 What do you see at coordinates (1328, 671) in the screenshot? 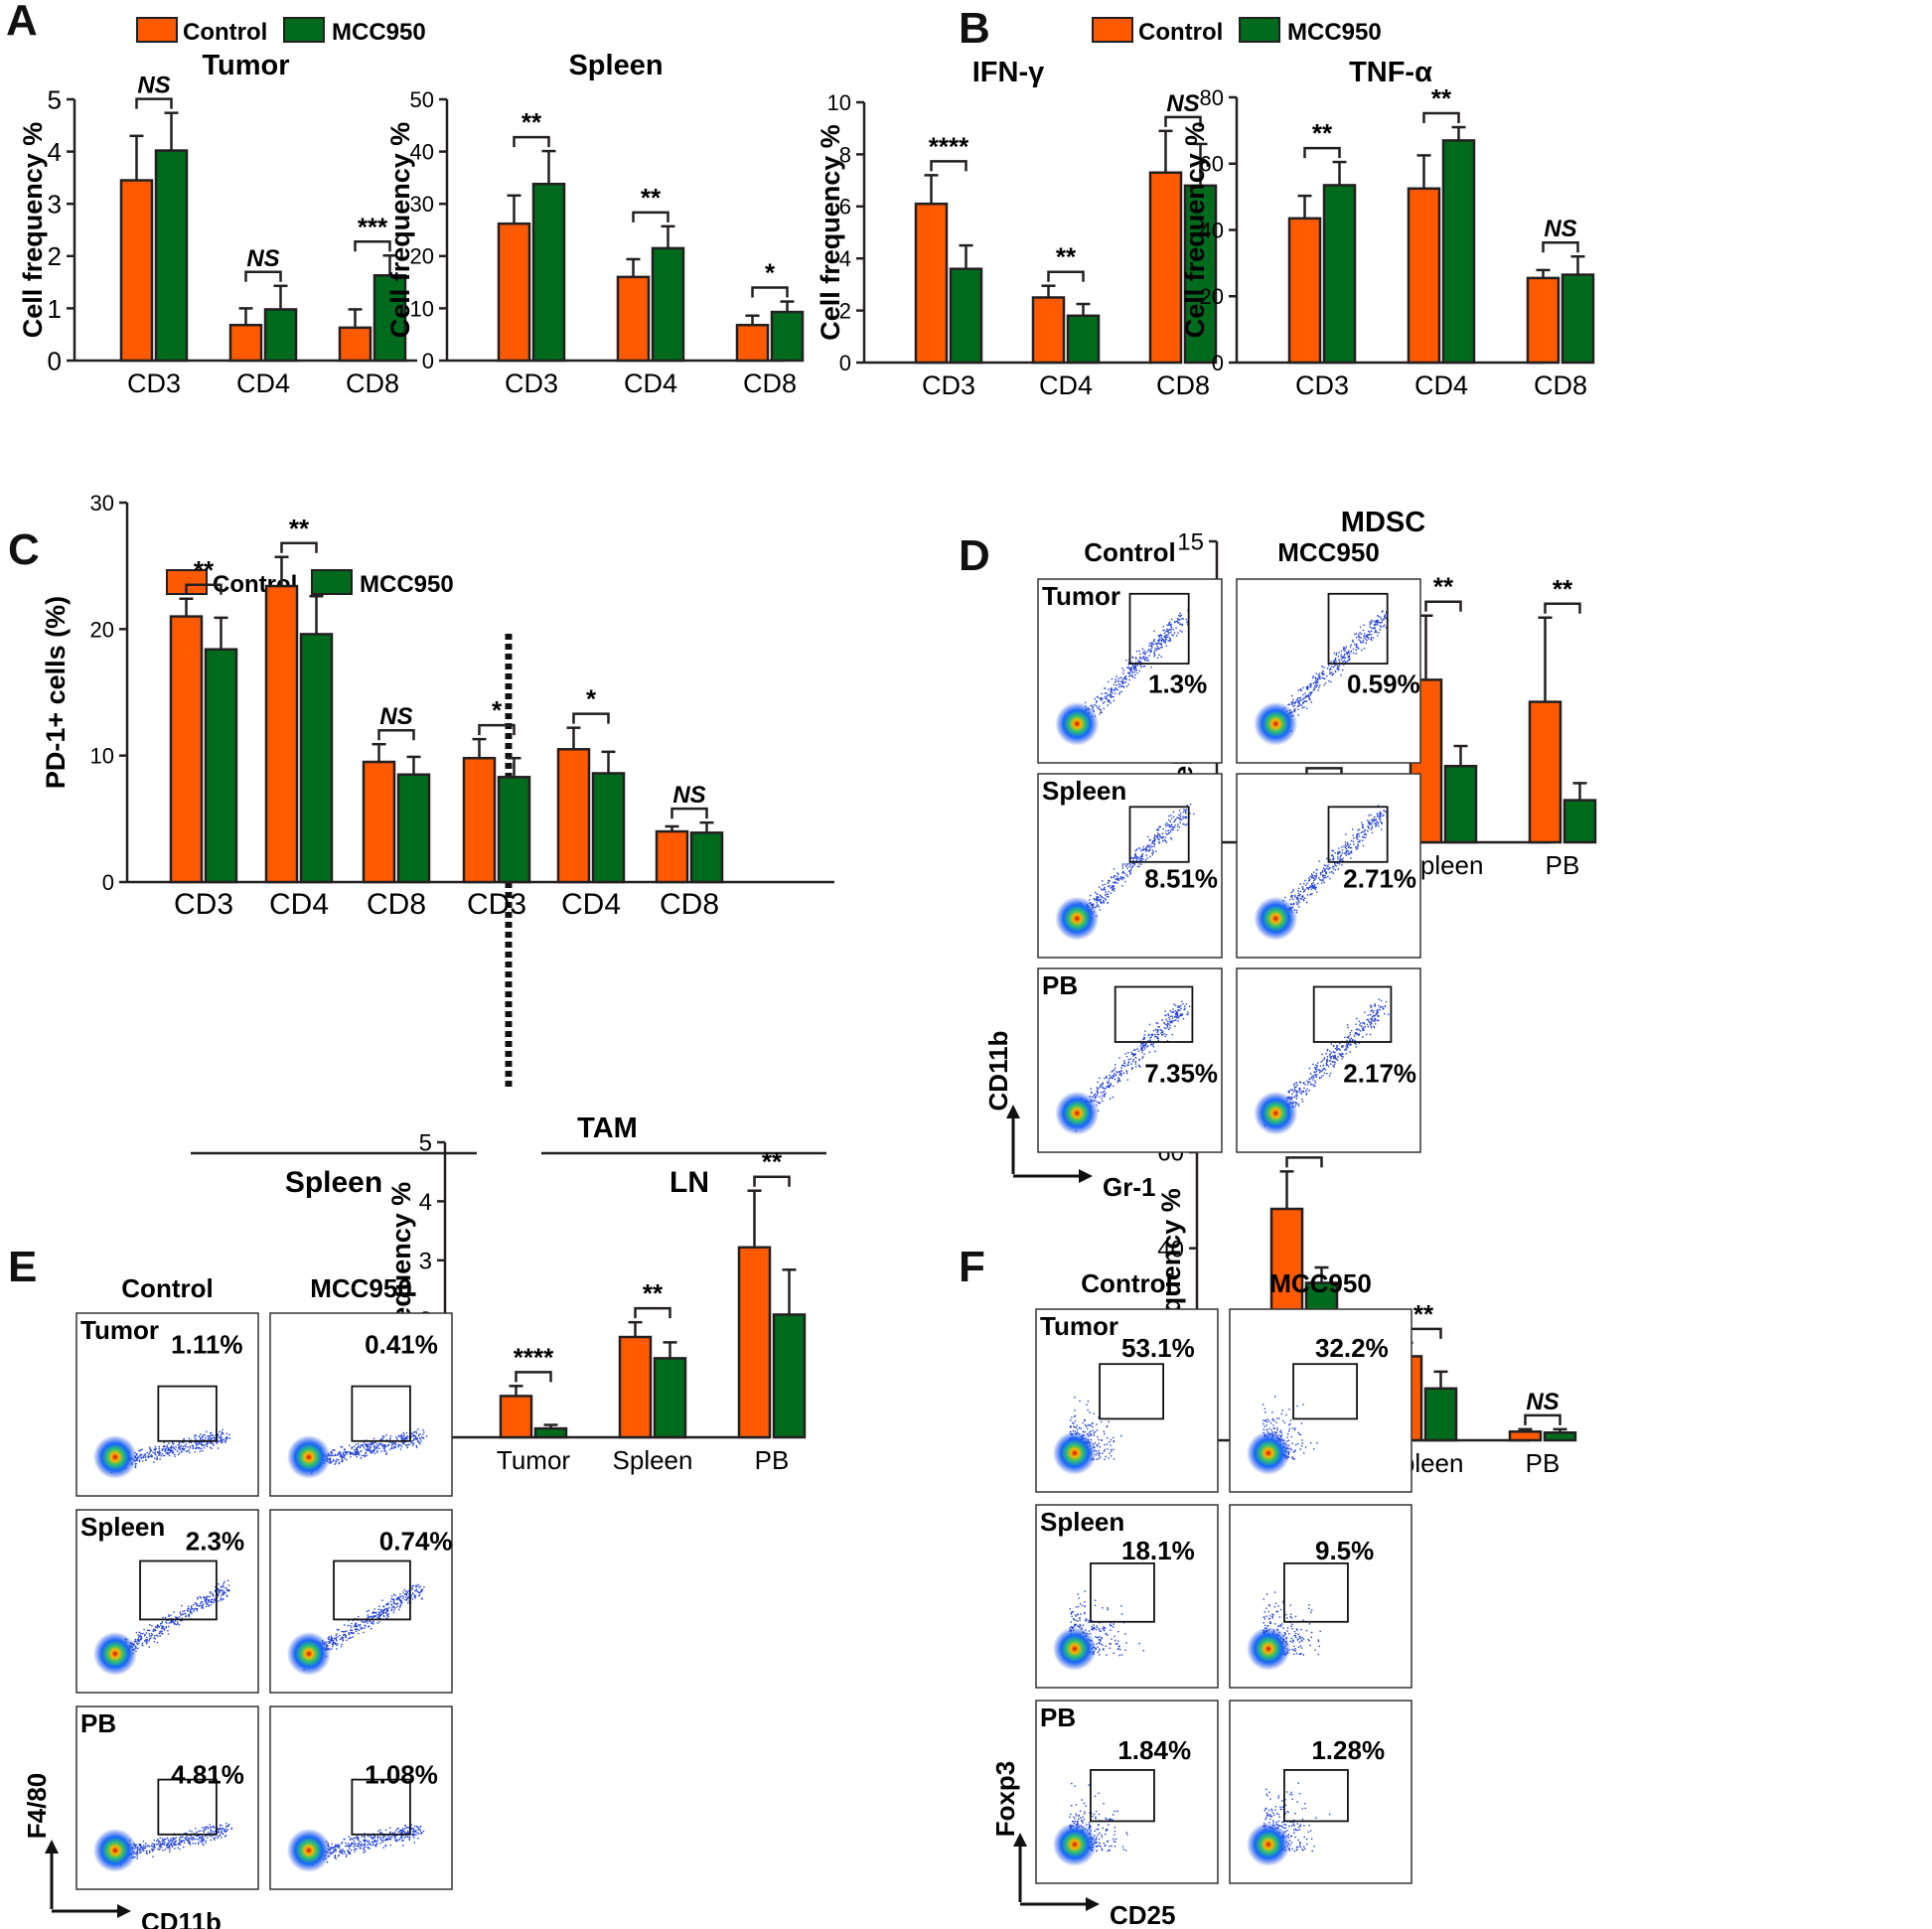
I see `flow-plot: 0.59%` at bounding box center [1328, 671].